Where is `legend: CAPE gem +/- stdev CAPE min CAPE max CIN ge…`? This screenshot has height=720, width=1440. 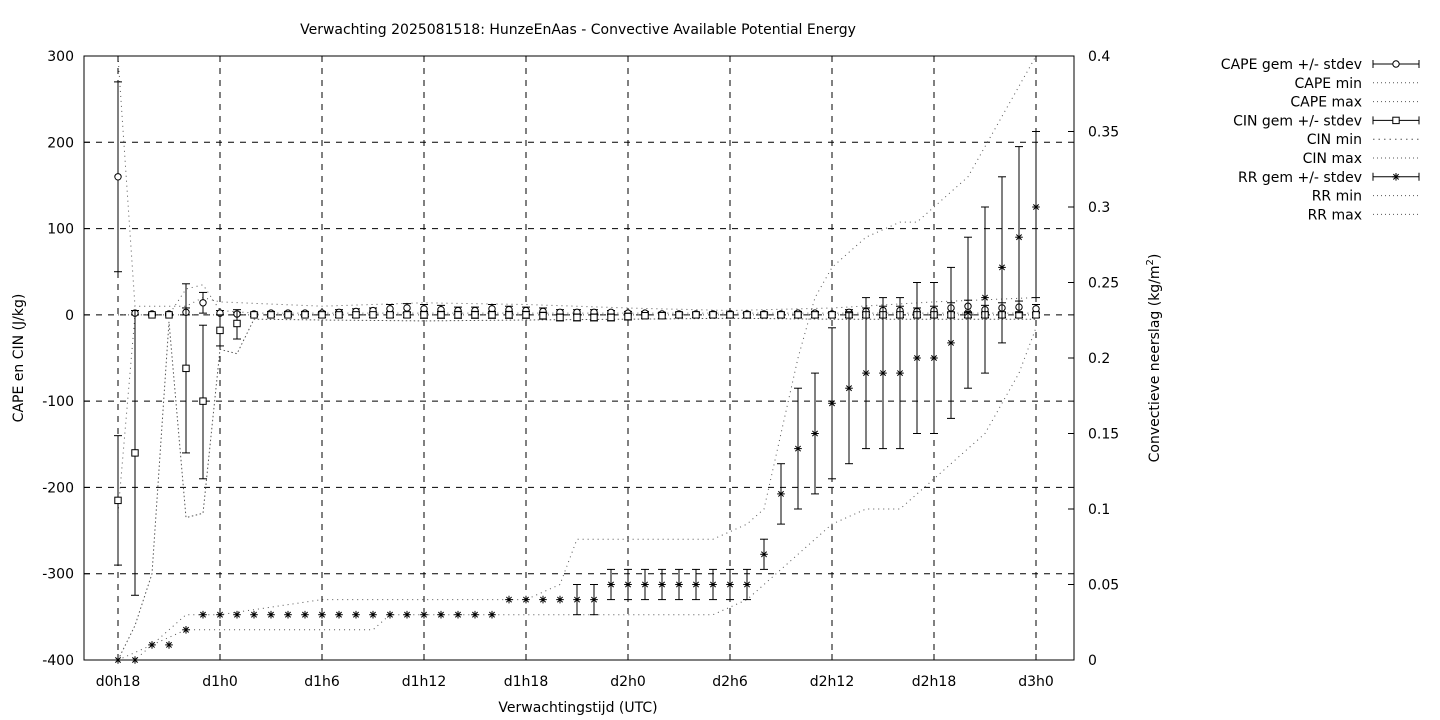 legend: CAPE gem +/- stdev CAPE min CAPE max CIN ge… is located at coordinates (1320, 140).